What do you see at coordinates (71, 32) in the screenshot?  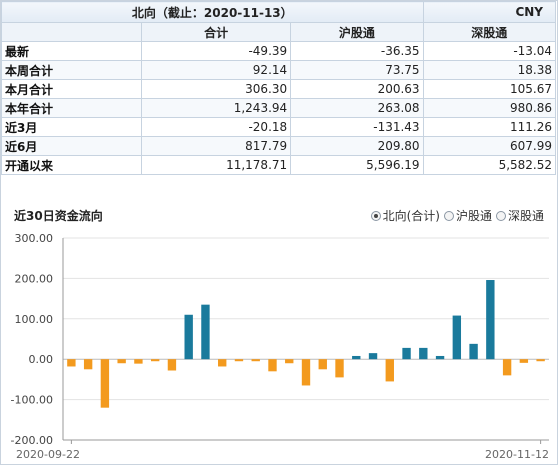 I see `header-blank` at bounding box center [71, 32].